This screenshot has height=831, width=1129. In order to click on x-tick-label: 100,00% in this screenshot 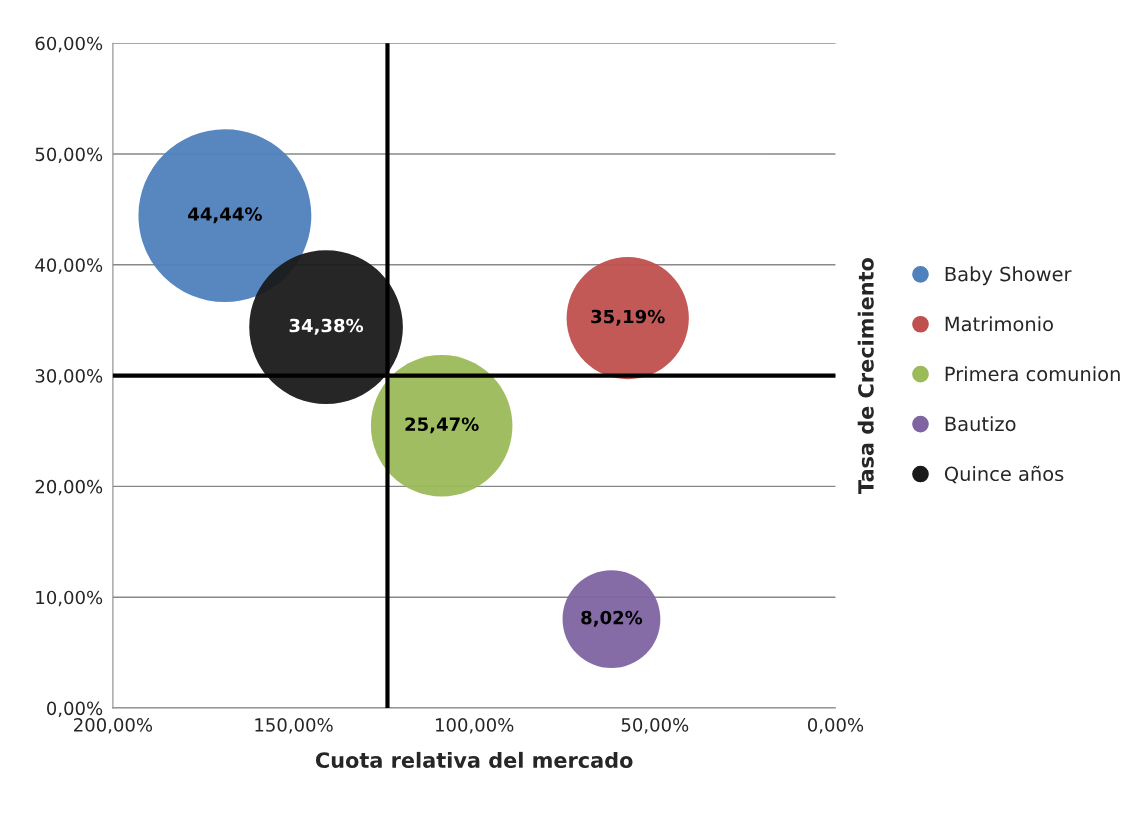, I will do `click(475, 726)`.